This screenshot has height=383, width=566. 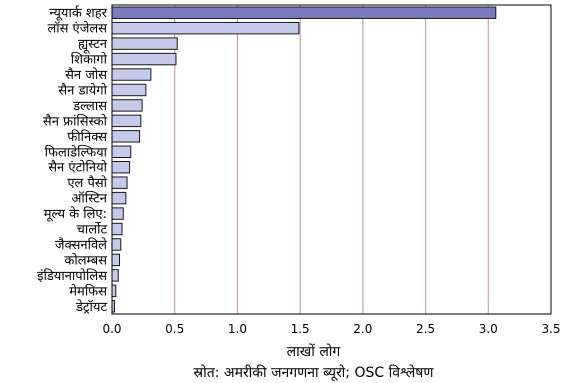 I want to click on x-tick-label: 0.5, so click(x=174, y=329).